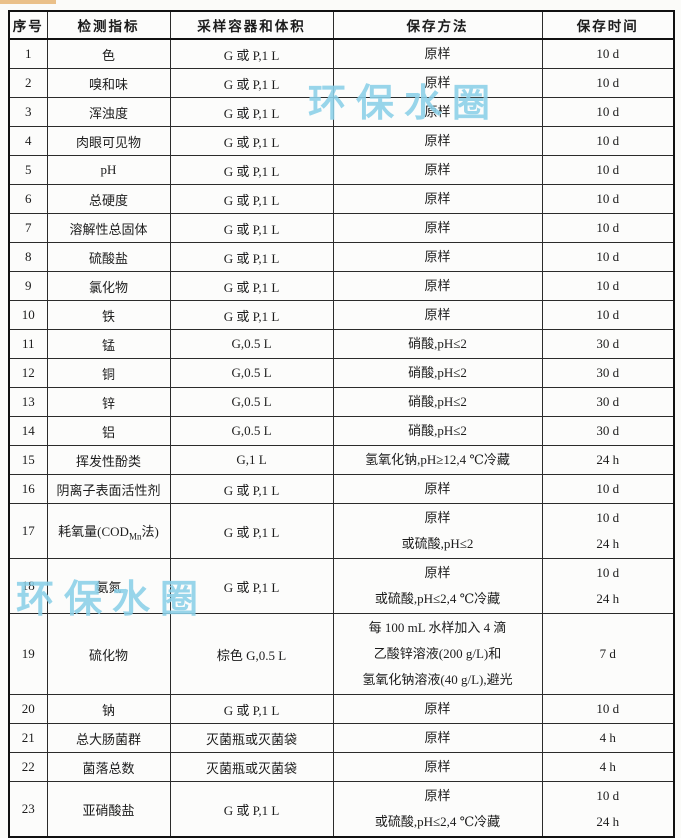  Describe the element at coordinates (28, 373) in the screenshot. I see `cell-no: 12` at that location.